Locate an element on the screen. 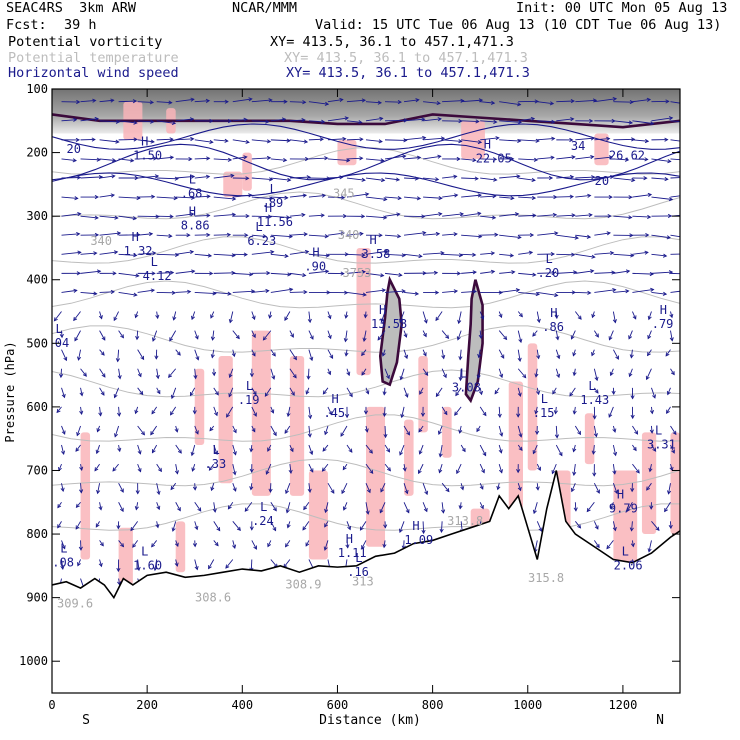  low-label-value: 6.23 is located at coordinates (261, 241).